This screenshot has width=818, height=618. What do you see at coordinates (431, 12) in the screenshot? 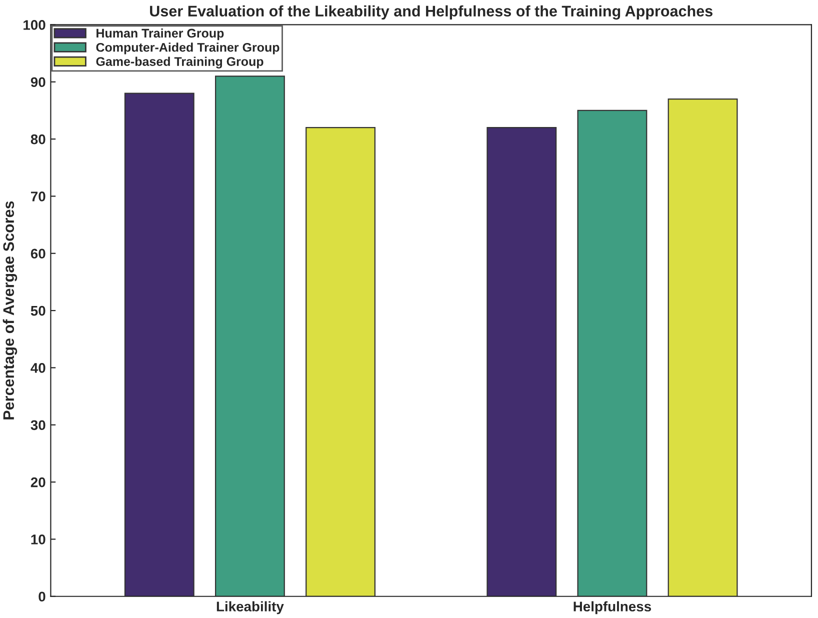
I see `chart-title: User Evaluation of the Likeability and Helpfulness of the Training Approaches` at bounding box center [431, 12].